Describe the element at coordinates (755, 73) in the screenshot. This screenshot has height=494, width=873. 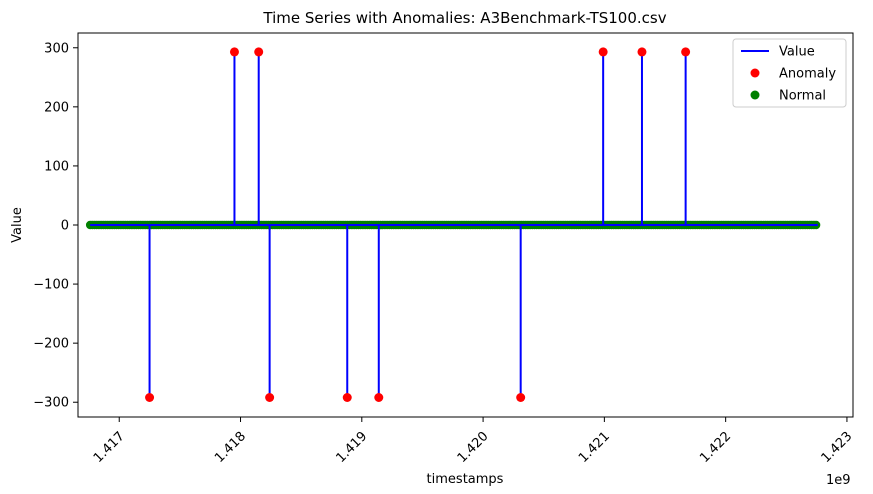
I see `legend-swatch-anomaly` at that location.